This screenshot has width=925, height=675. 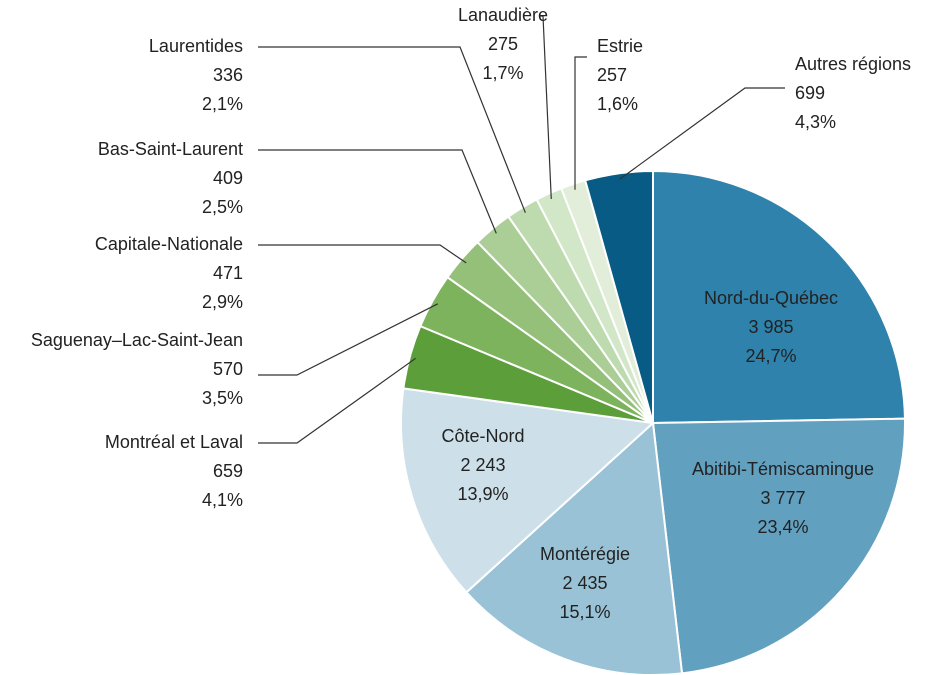 What do you see at coordinates (771, 298) in the screenshot?
I see `slice-label-name: Nord-du-Québec` at bounding box center [771, 298].